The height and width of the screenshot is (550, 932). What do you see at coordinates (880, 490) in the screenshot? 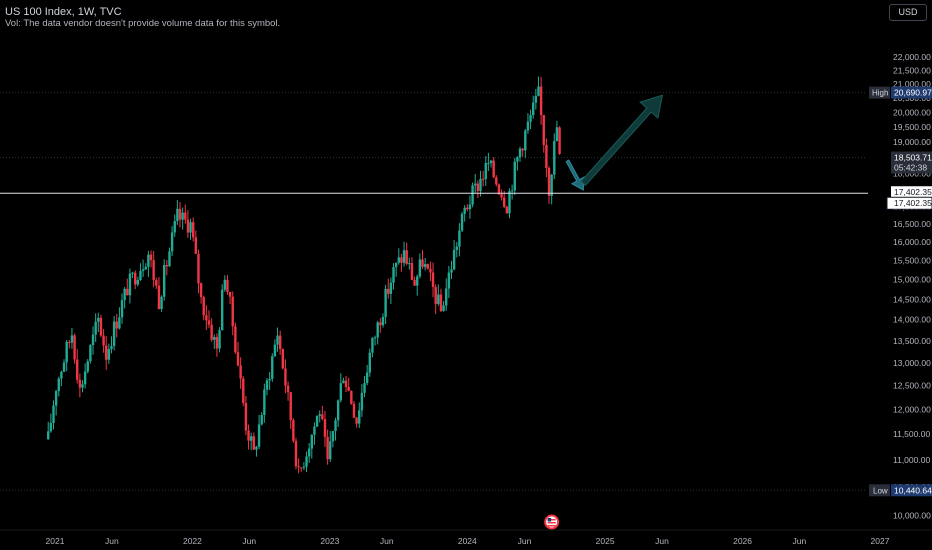
I see `low-label: Low` at bounding box center [880, 490].